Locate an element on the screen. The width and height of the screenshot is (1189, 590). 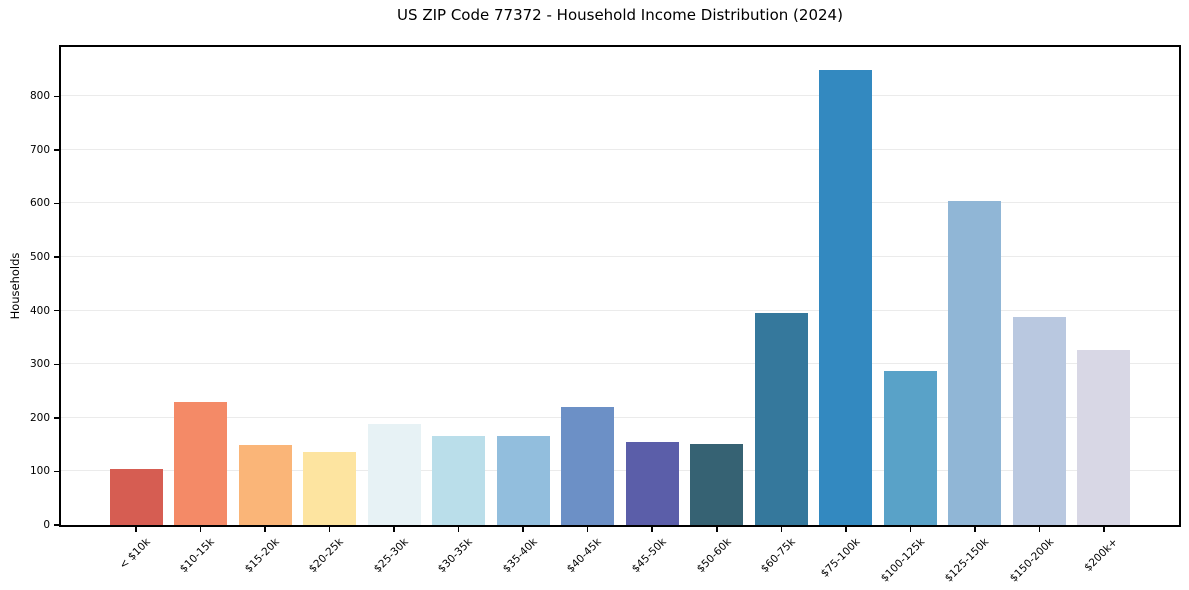
bar-$40-45k is located at coordinates (588, 466).